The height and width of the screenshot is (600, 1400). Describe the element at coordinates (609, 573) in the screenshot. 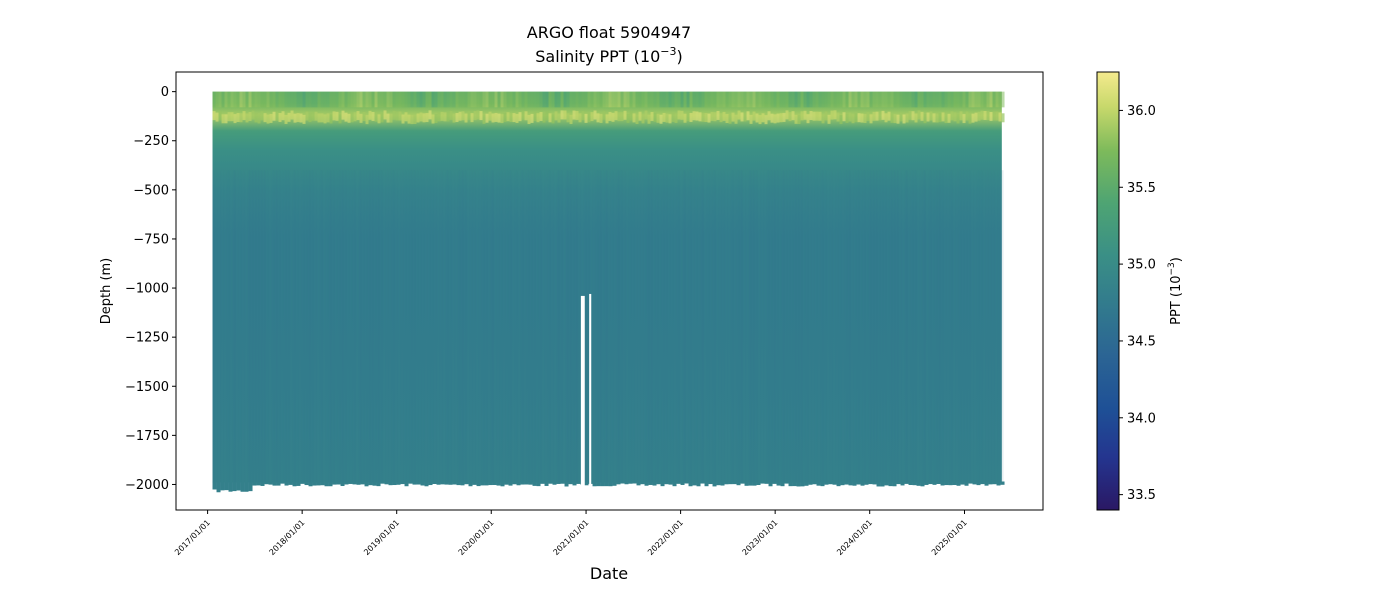

I see `x-axis-label: Date` at that location.